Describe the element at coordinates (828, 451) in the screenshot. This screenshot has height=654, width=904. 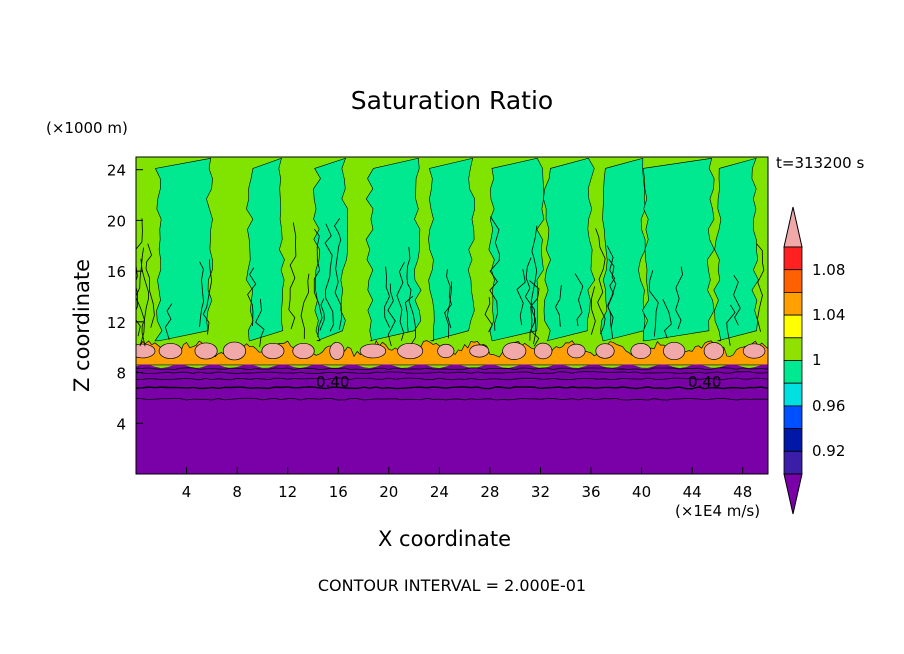
I see `colorbar-label: 0.92` at that location.